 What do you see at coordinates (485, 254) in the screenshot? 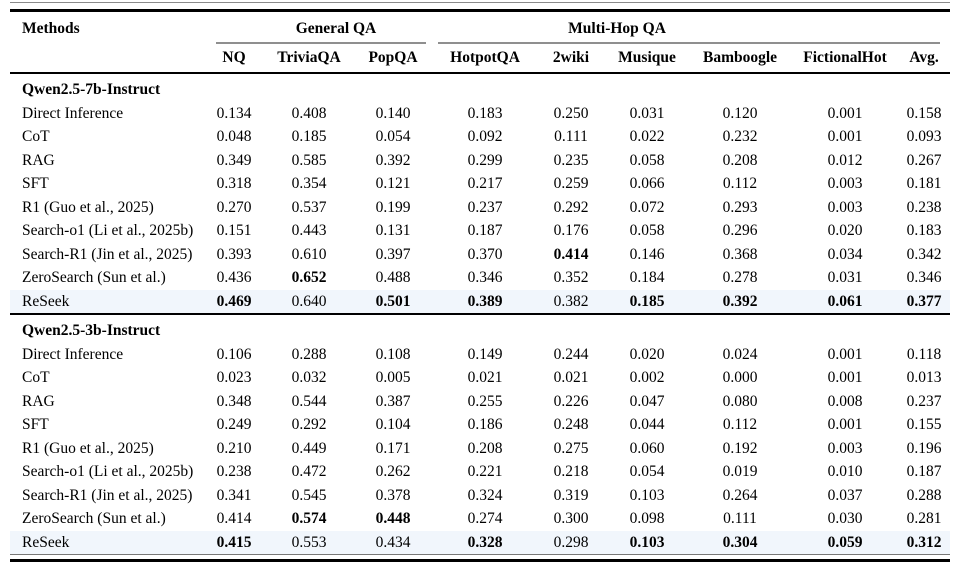
I see `metric-cell-hotpotqa: 0.370` at bounding box center [485, 254].